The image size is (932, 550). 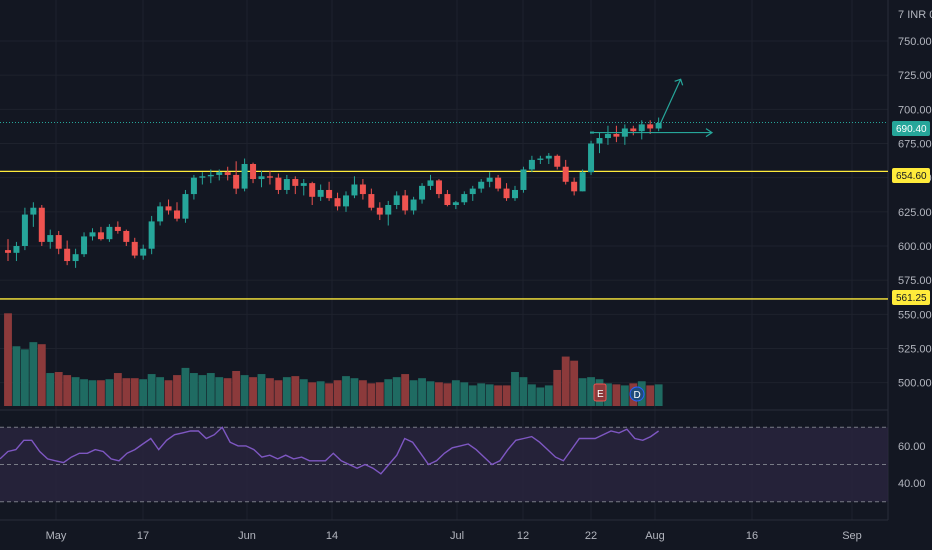 I want to click on price-tick-label: 700.00, so click(x=915, y=110).